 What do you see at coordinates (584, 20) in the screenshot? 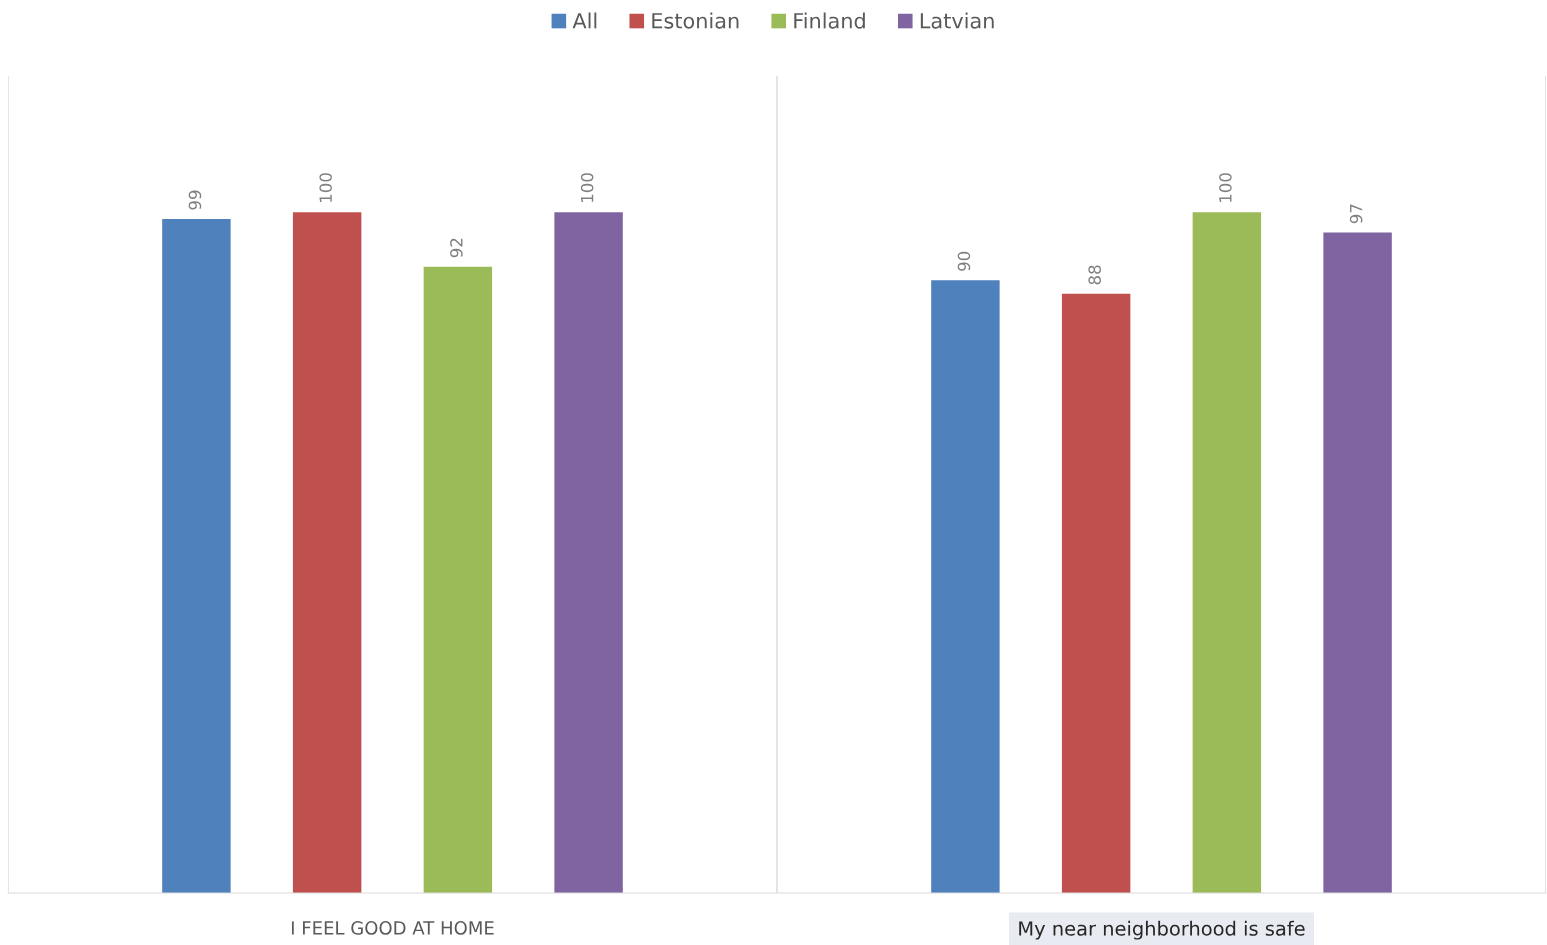
I see `legend-label: All` at bounding box center [584, 20].